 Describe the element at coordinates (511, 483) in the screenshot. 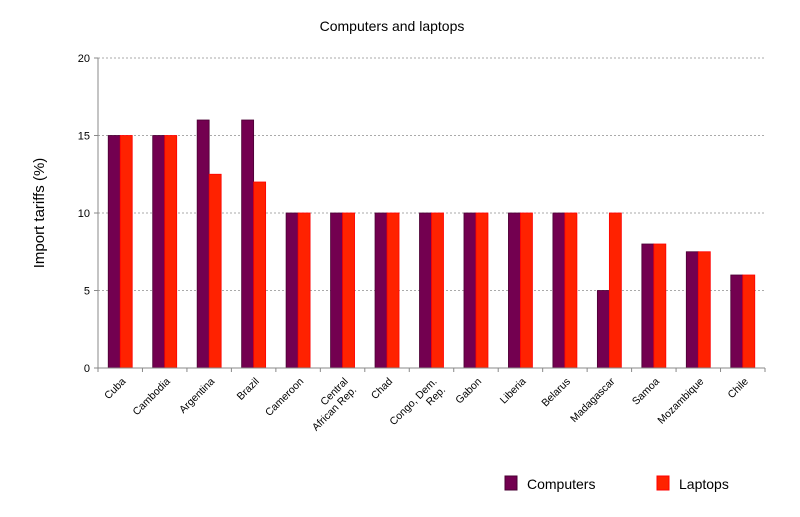

I see `legend-swatch-computers` at that location.